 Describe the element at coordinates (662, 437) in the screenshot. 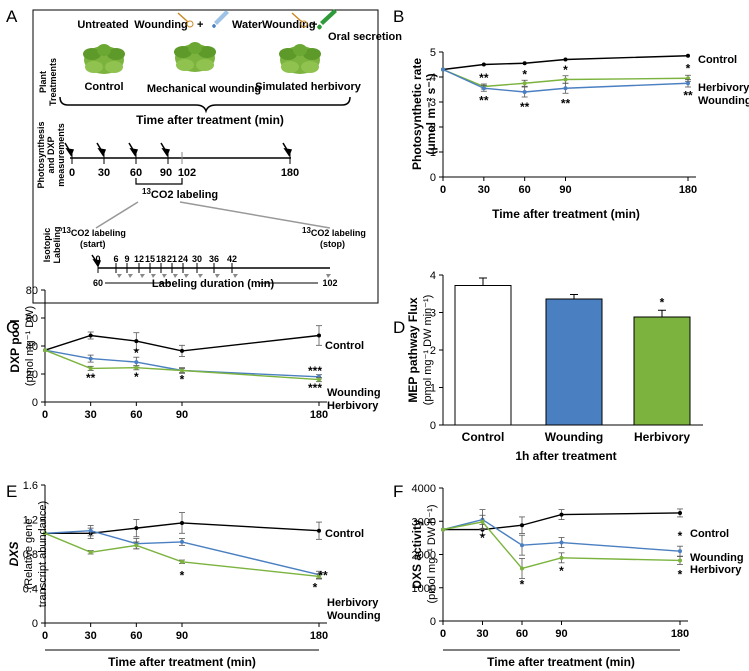

I see `category-label: Herbivory` at that location.